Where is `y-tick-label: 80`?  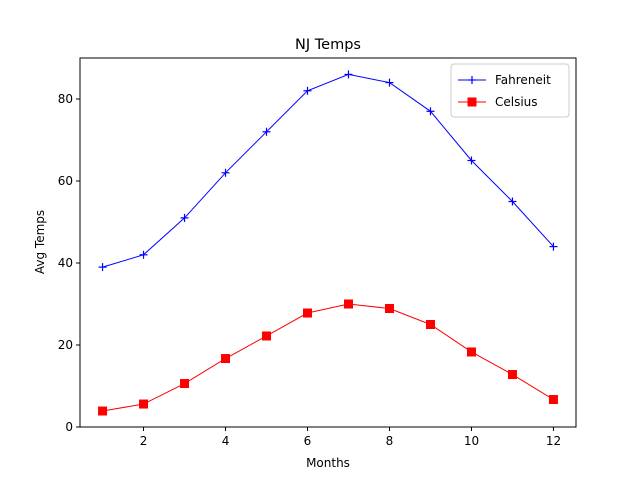 y-tick-label: 80 is located at coordinates (65, 99).